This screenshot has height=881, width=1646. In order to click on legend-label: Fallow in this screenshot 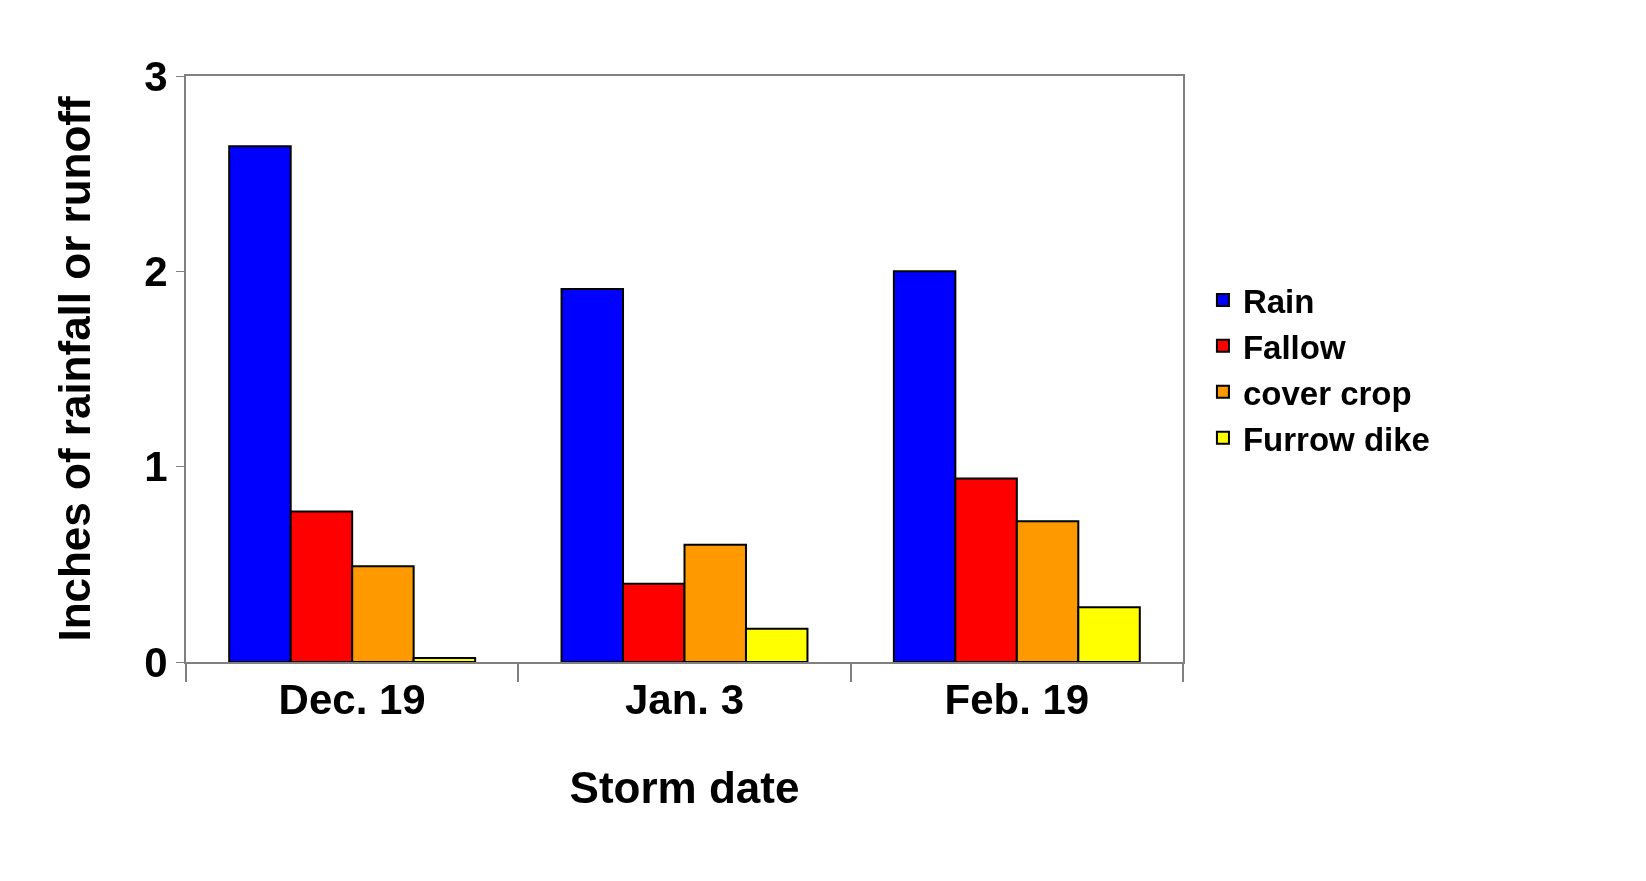, I will do `click(1294, 347)`.